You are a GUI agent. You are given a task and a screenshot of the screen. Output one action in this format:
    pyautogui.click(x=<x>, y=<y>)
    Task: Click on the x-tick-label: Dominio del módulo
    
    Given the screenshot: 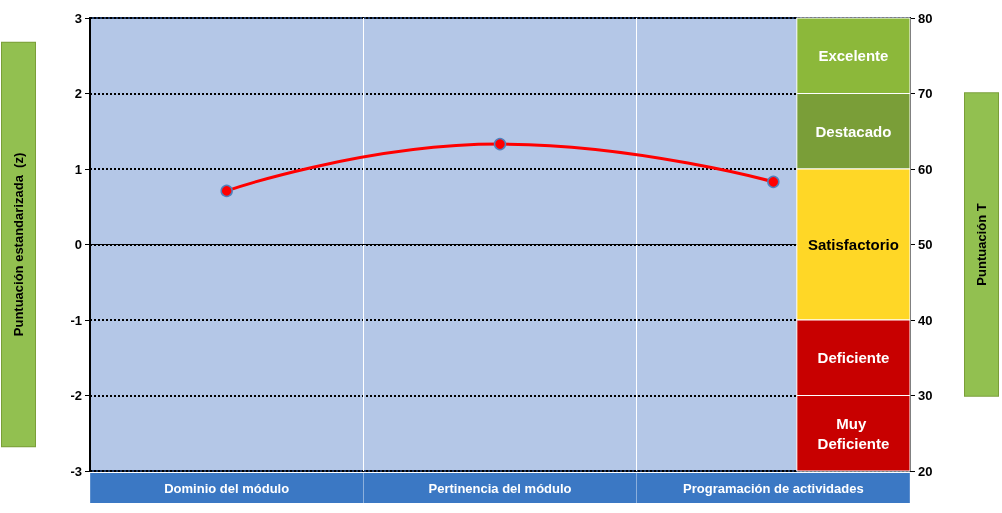 What is the action you would take?
    pyautogui.click(x=227, y=488)
    